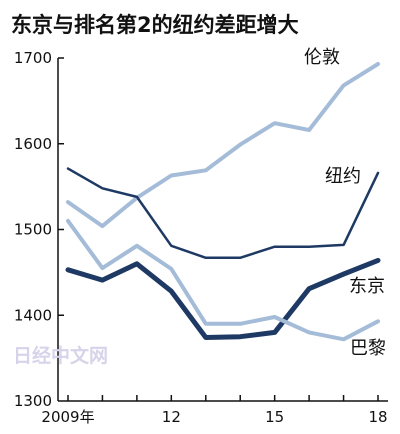  I want to click on y-tick-label: 1700, so click(33, 58).